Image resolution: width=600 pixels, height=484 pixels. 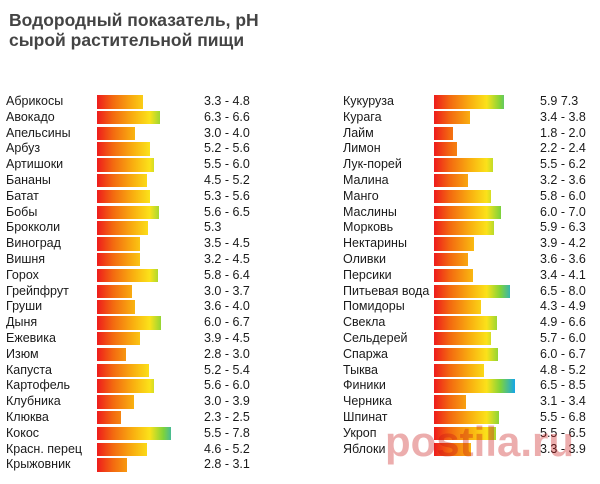 What do you see at coordinates (22, 322) in the screenshot?
I see `category-label: Дыня` at bounding box center [22, 322].